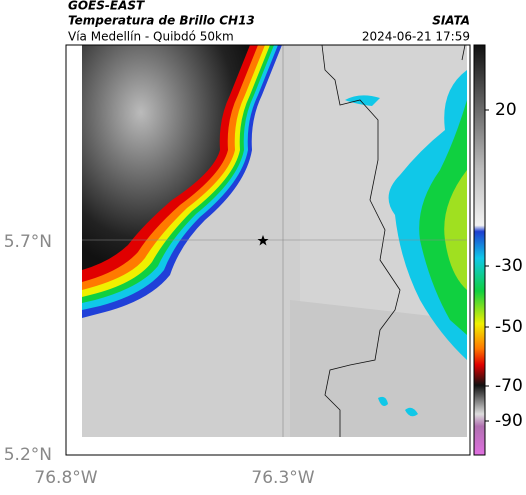 This screenshot has height=495, width=526. Describe the element at coordinates (487, 265) in the screenshot. I see `colorbar-ticks` at that location.